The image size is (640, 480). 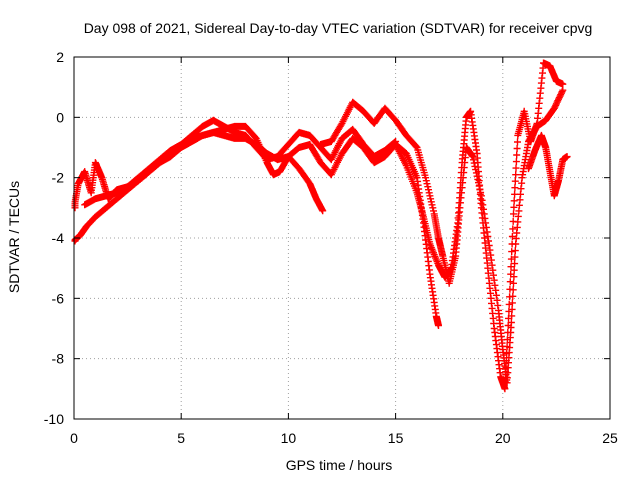 What do you see at coordinates (54, 419) in the screenshot?
I see `y-tick-label: -10` at bounding box center [54, 419].